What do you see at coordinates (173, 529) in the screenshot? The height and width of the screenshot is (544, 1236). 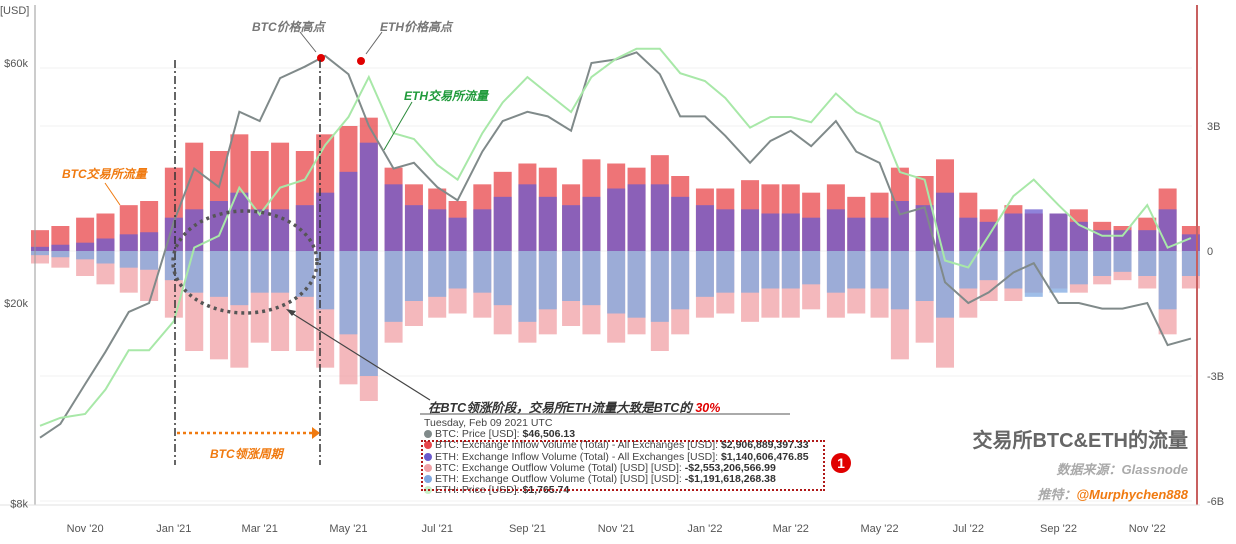 I see `x-tick-label: Jan '21` at bounding box center [173, 529].